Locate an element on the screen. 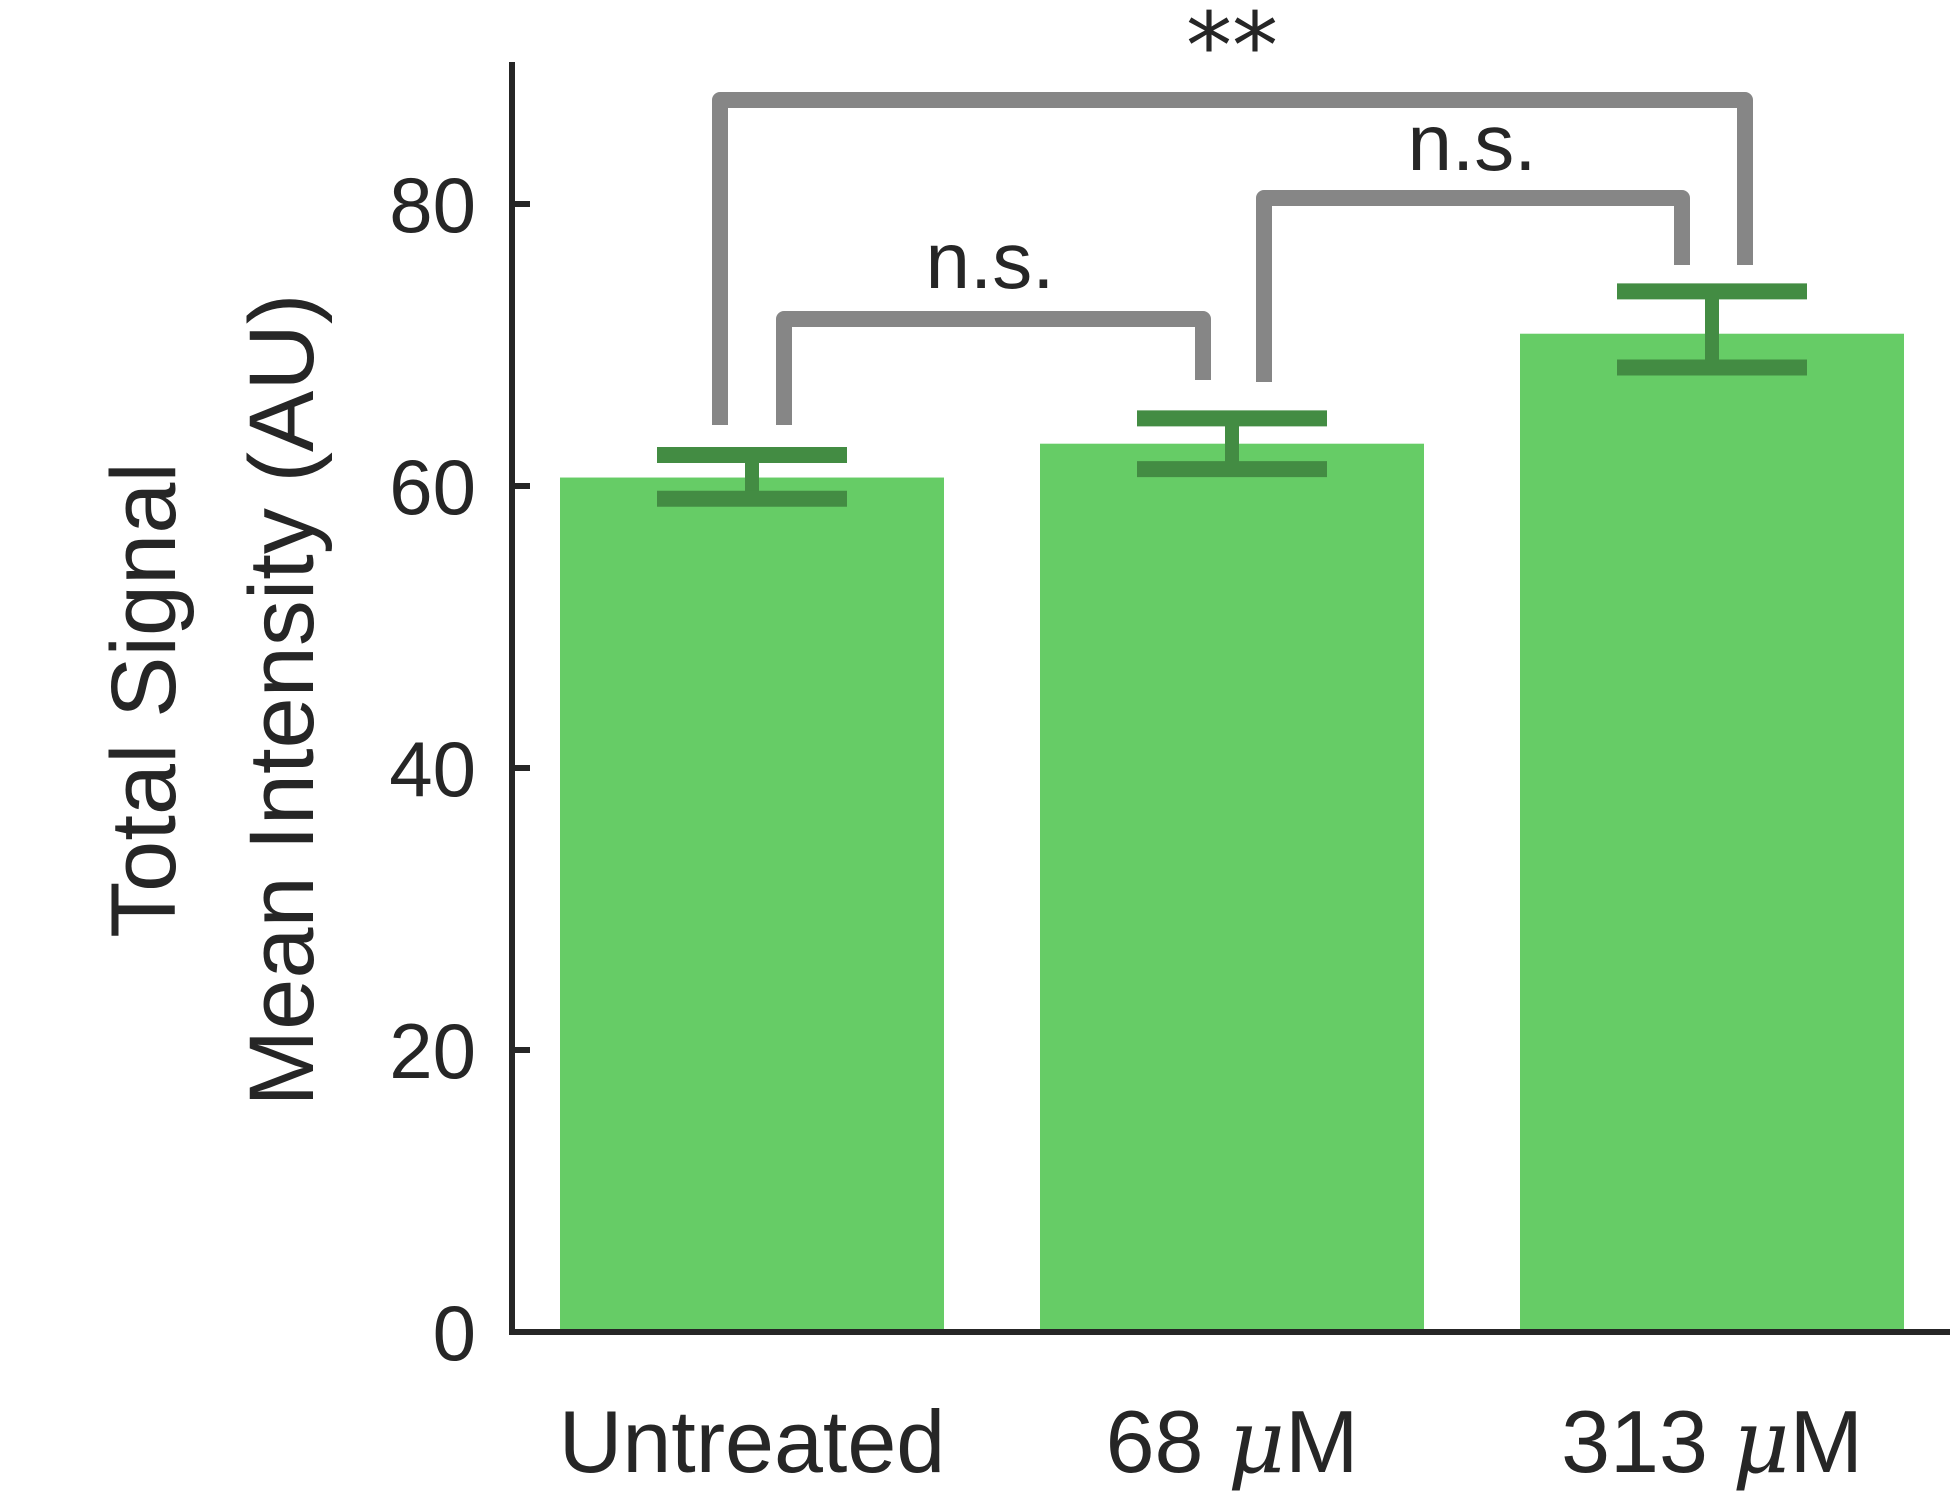 The width and height of the screenshot is (1950, 1500). error-bars is located at coordinates (1232, 395).